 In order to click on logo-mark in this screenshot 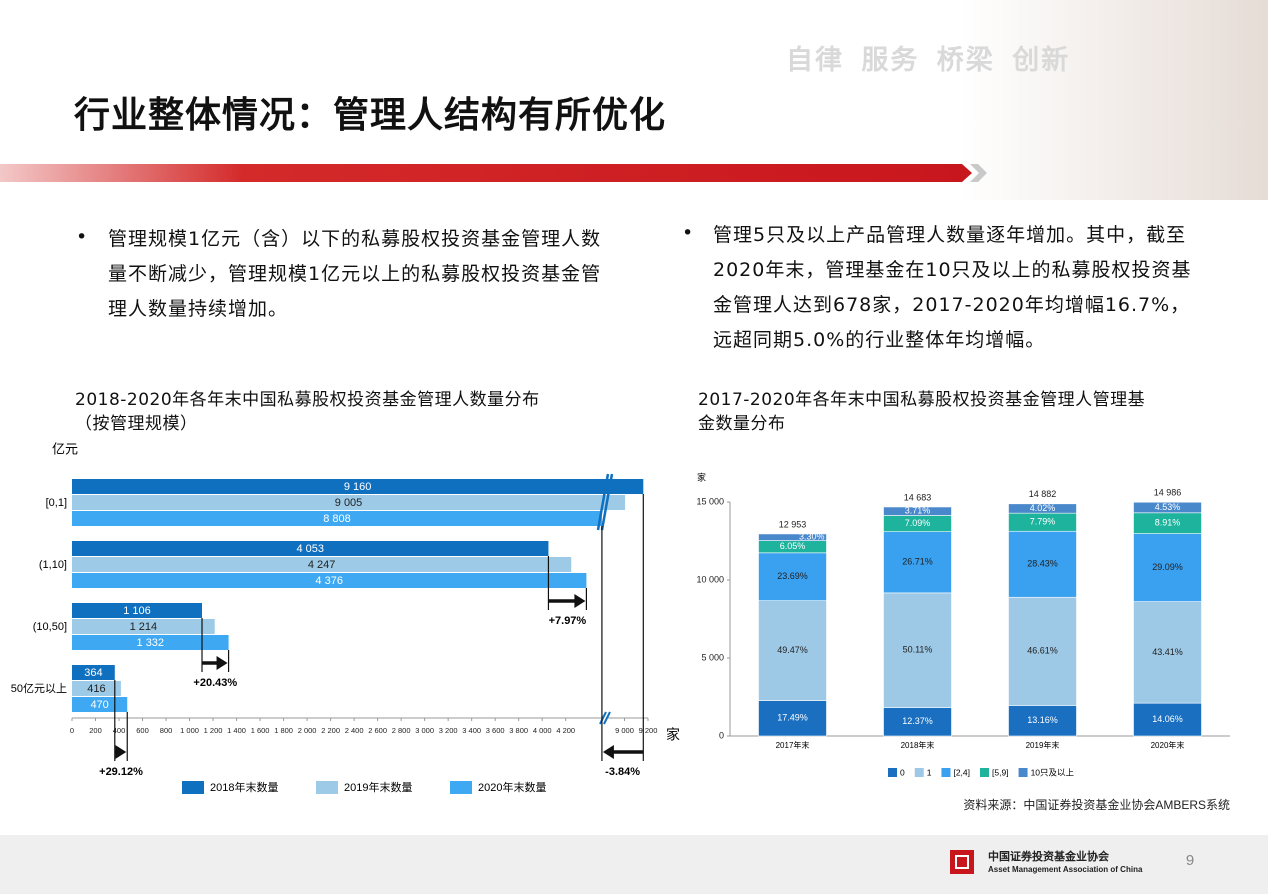, I will do `click(962, 862)`.